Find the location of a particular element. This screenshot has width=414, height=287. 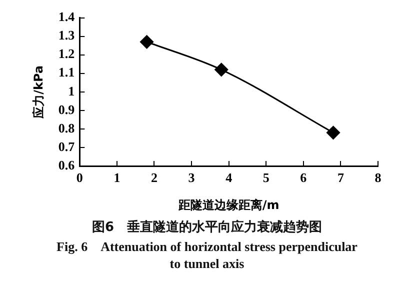

x-tick-label: 1 is located at coordinates (117, 178).